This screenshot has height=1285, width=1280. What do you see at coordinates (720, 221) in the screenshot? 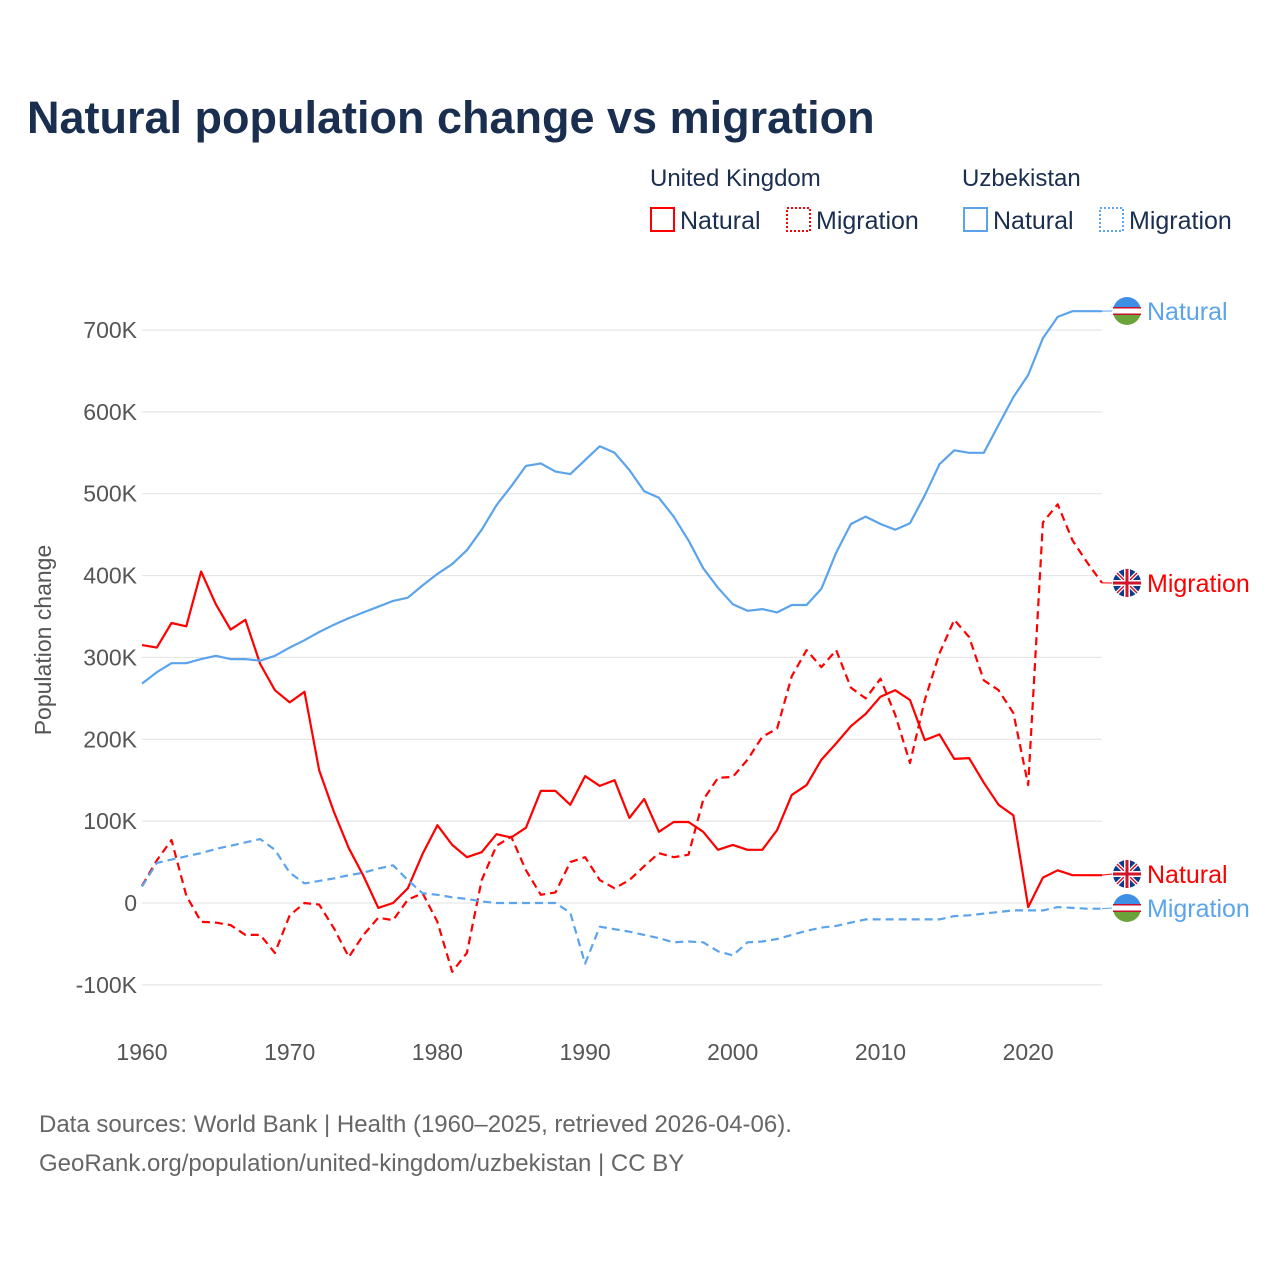
I see `legend-label-uk-natural: Natural` at bounding box center [720, 221].